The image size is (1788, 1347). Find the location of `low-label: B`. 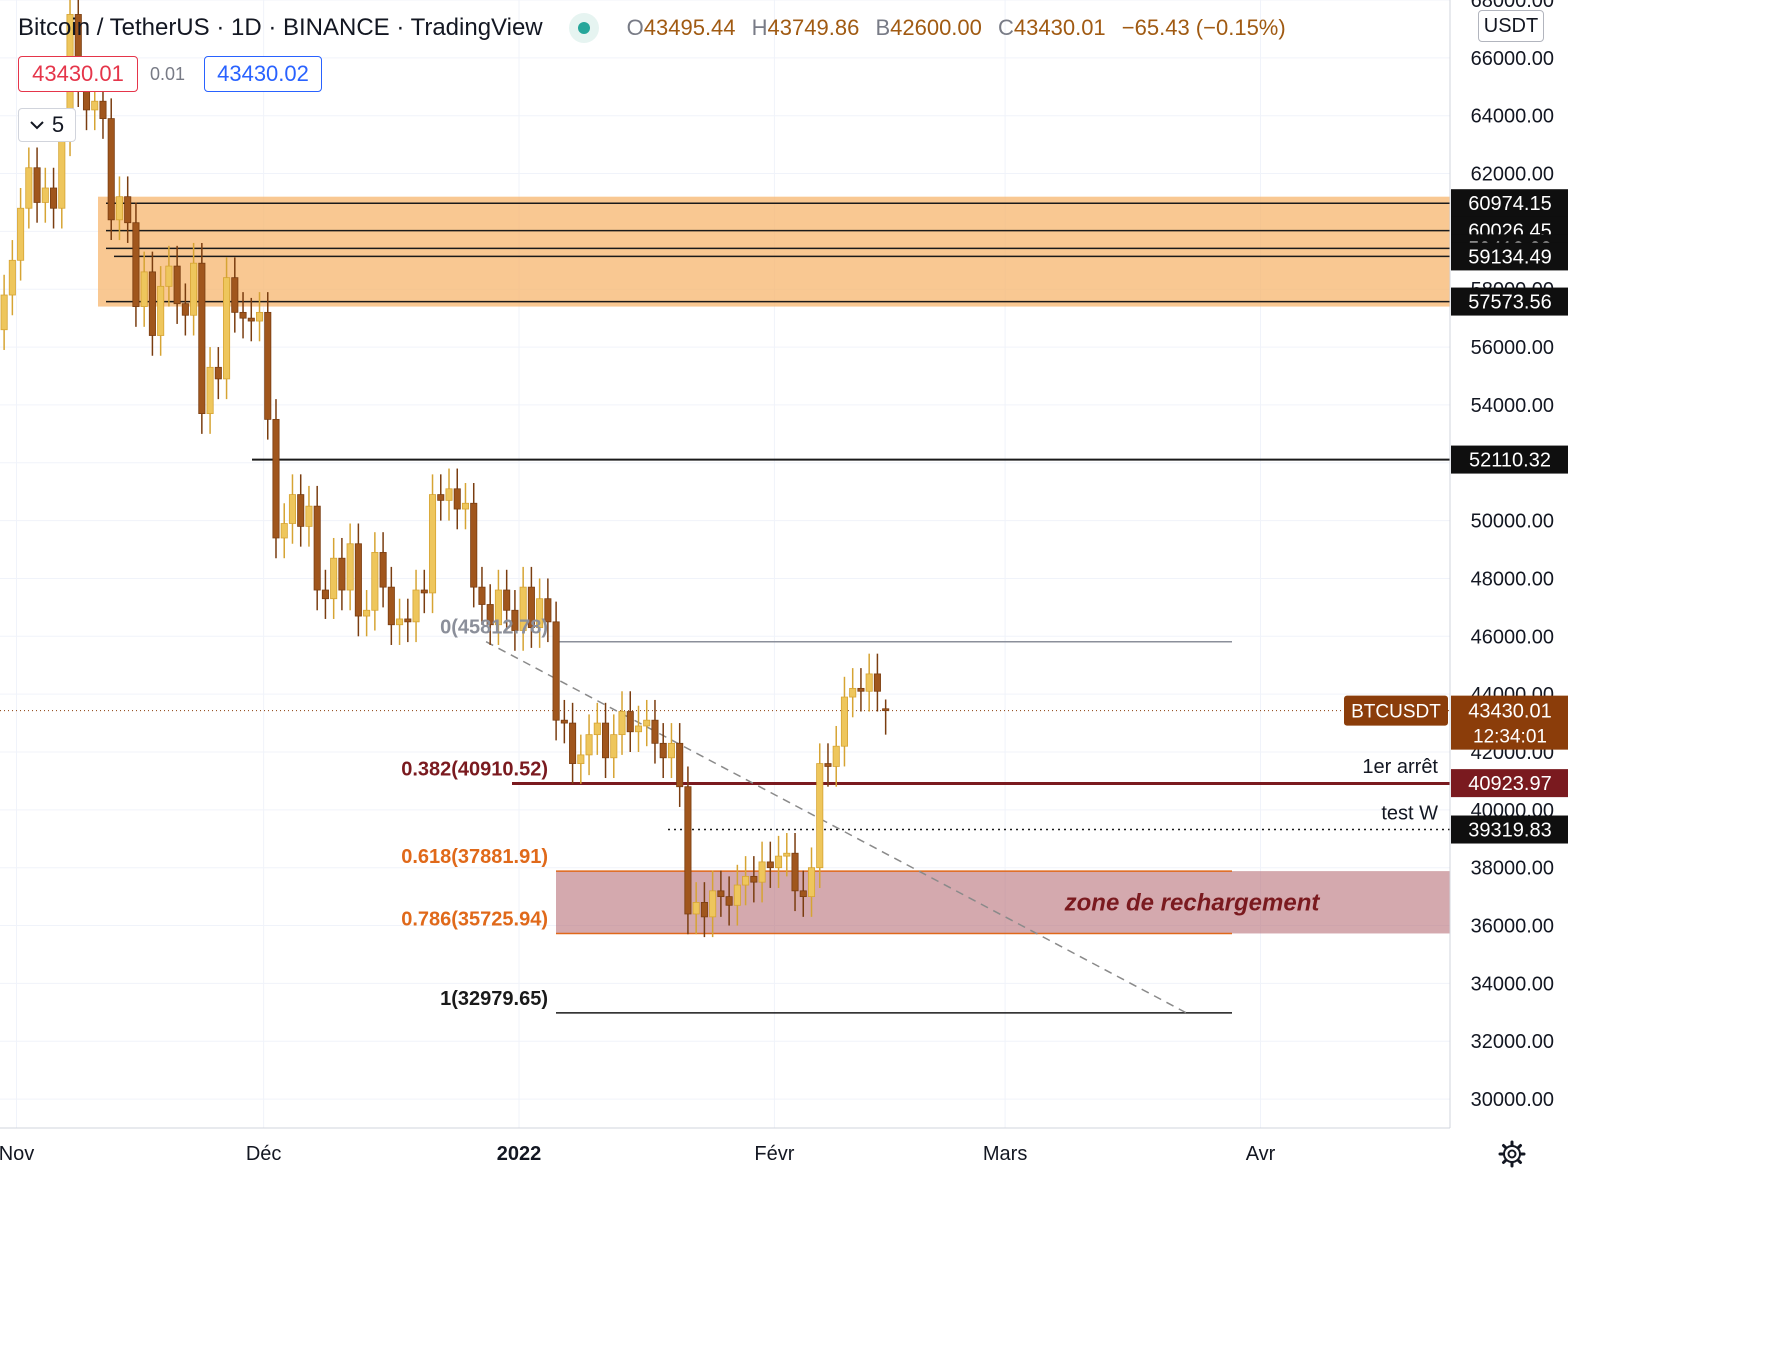

low-label: B is located at coordinates (883, 27).